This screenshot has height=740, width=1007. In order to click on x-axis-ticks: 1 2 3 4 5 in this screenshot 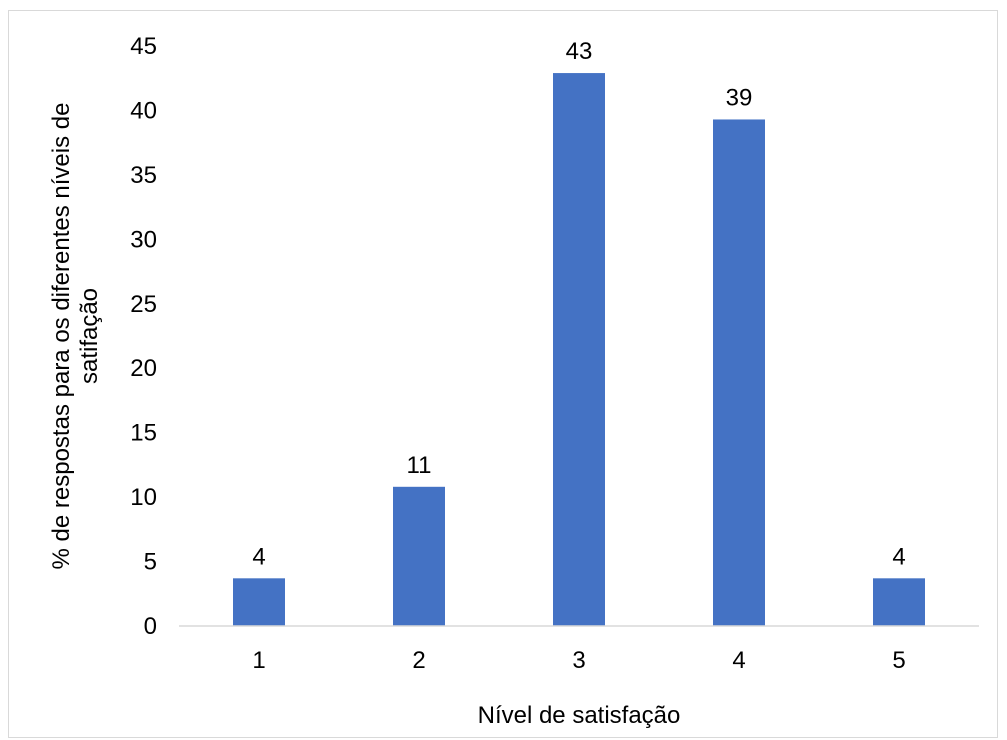, I will do `click(578, 660)`.